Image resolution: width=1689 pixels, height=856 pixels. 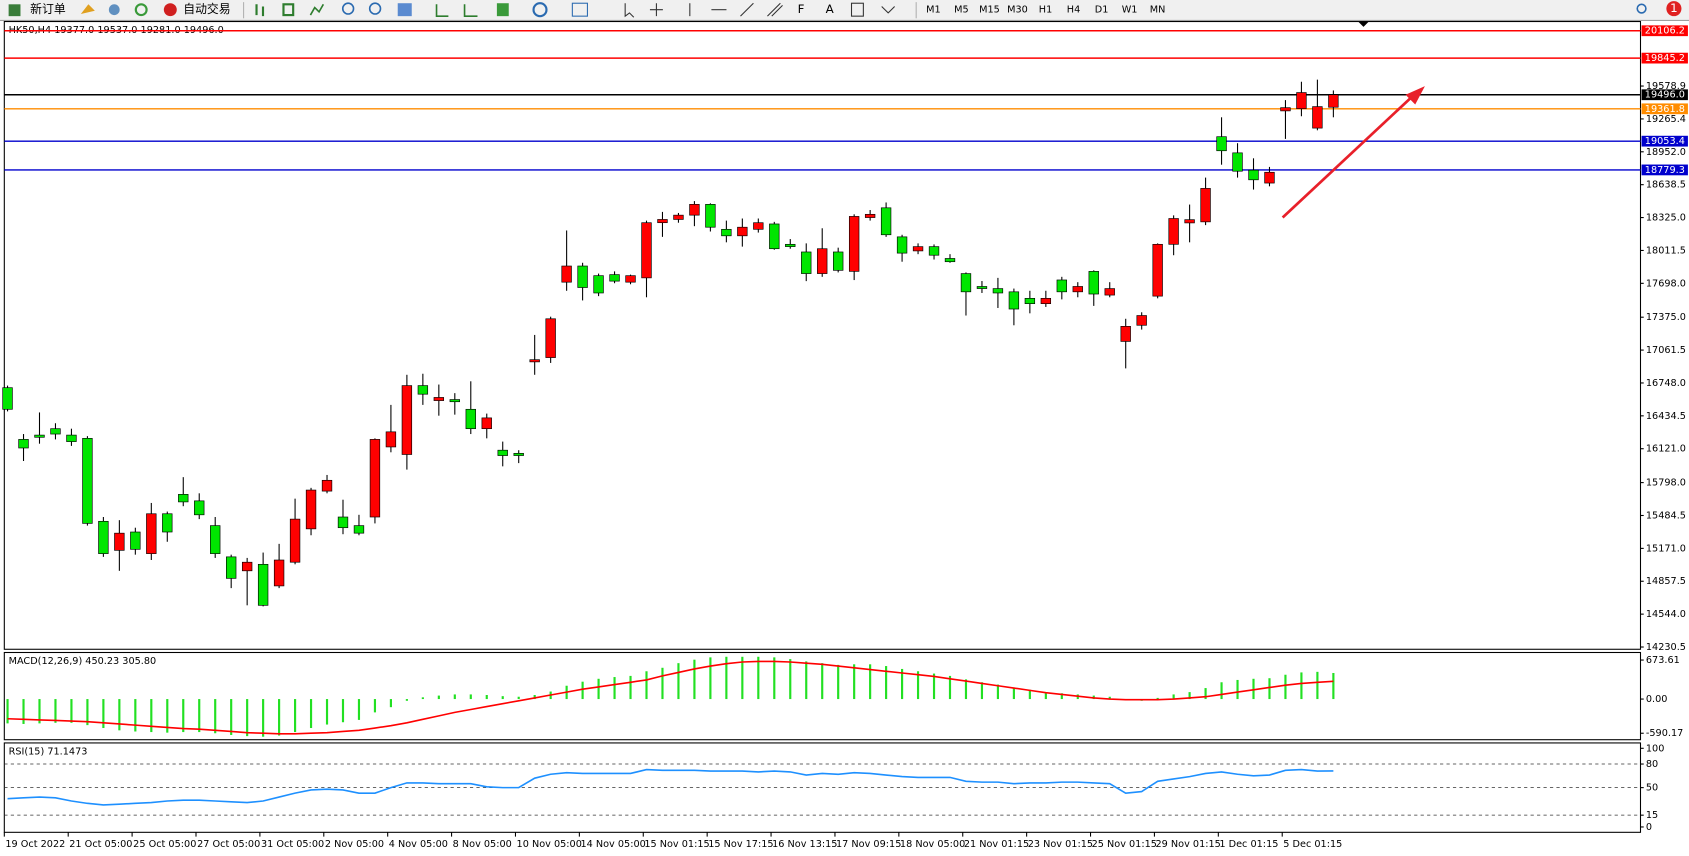 I want to click on new-order-icon, so click(x=14, y=10).